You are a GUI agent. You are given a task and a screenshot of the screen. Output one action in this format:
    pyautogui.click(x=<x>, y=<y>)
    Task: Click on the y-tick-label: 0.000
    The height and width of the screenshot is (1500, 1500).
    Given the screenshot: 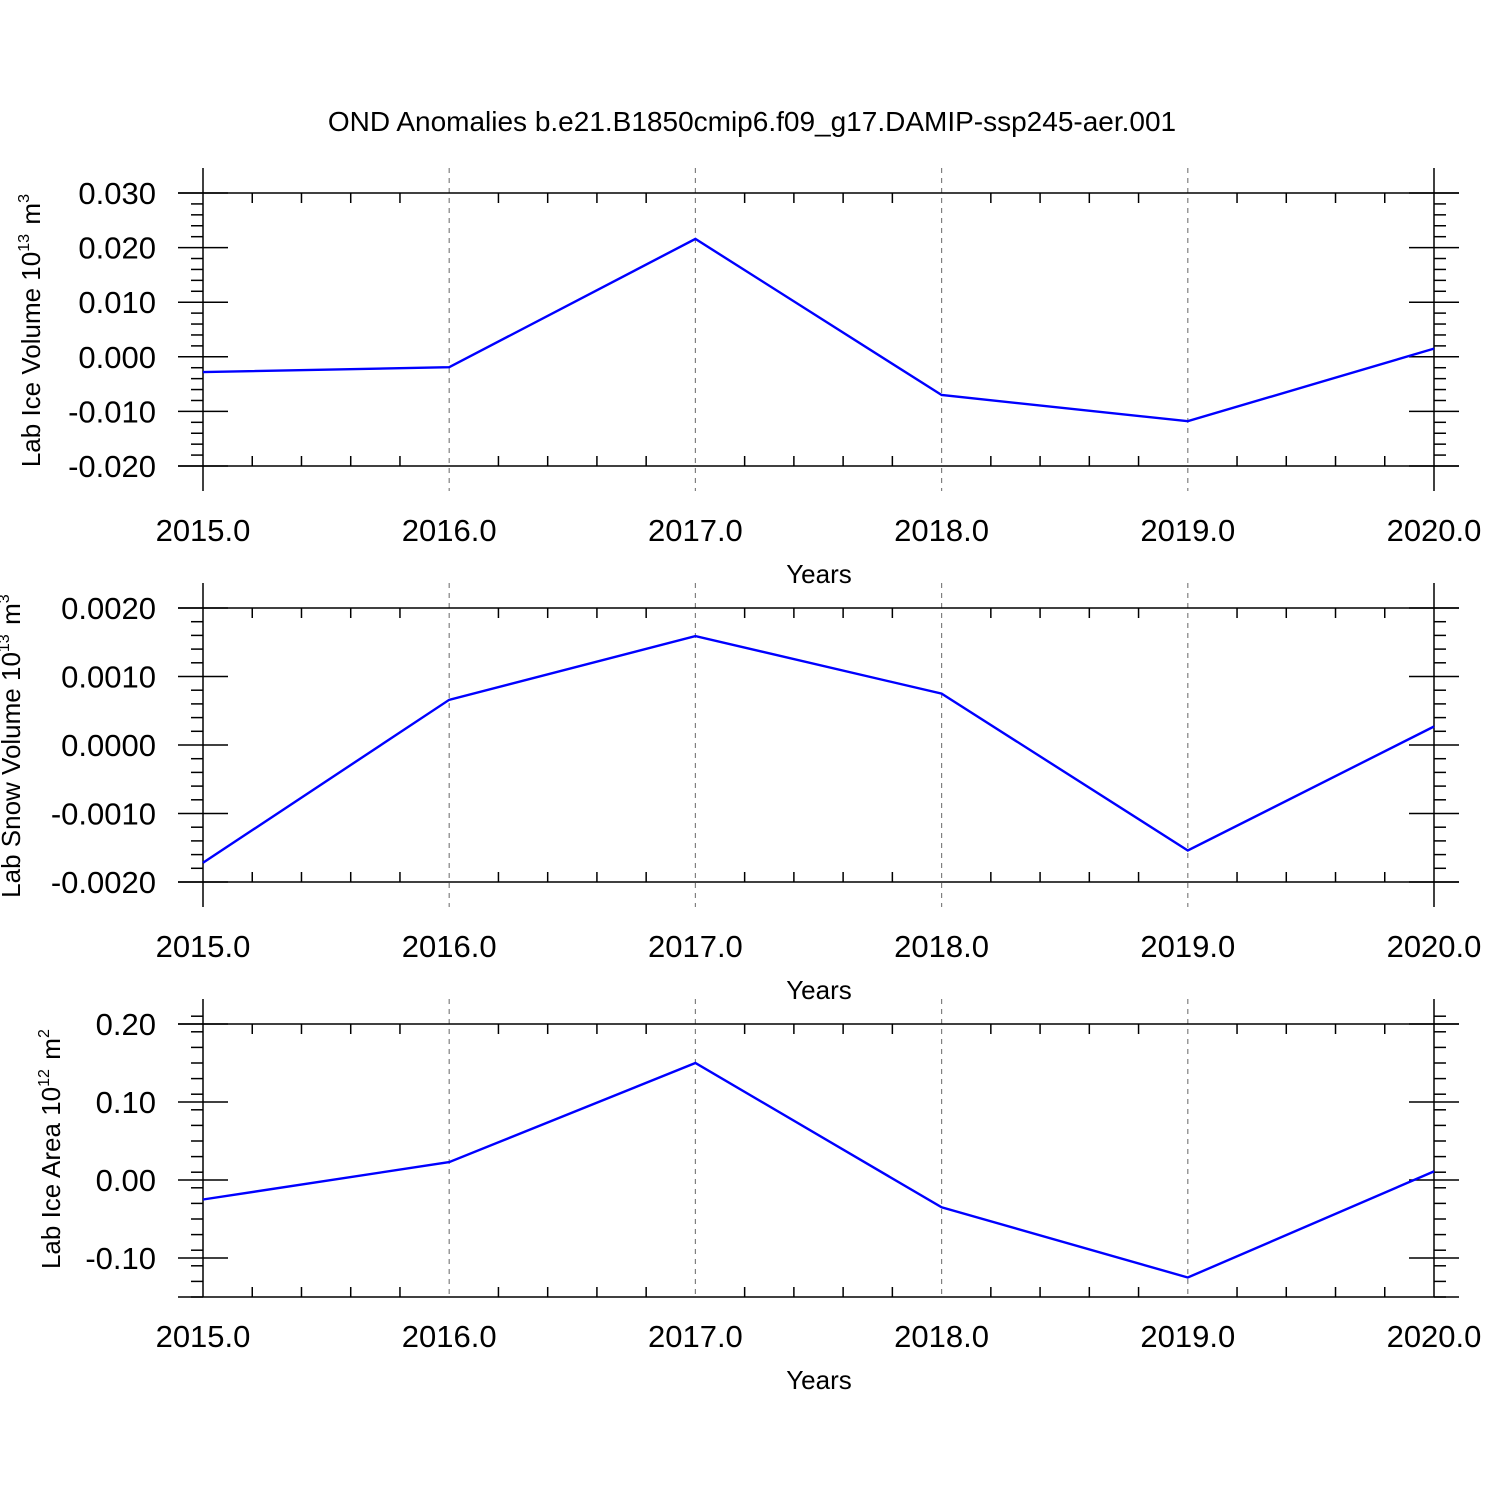 What is the action you would take?
    pyautogui.click(x=117, y=357)
    